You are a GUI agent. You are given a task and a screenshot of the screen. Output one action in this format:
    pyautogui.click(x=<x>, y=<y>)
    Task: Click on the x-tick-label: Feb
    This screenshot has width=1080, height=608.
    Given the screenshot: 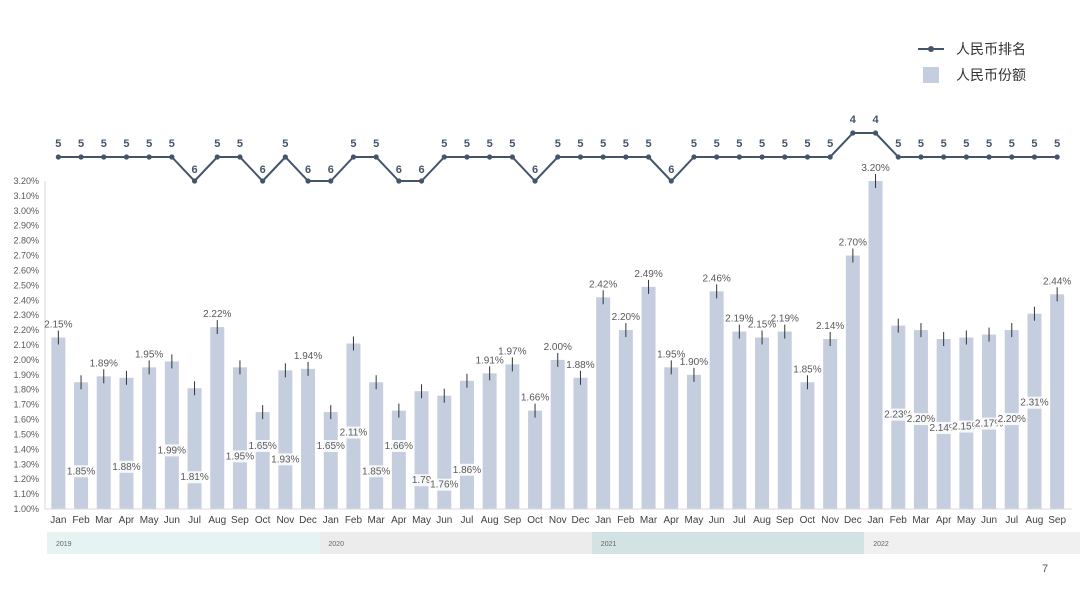 What is the action you would take?
    pyautogui.click(x=354, y=520)
    